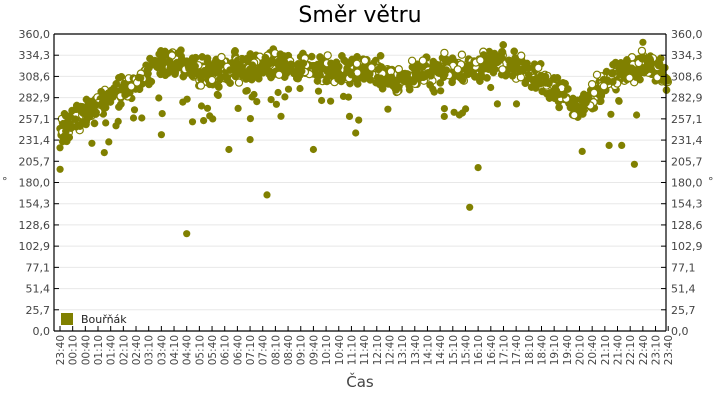 This screenshot has height=400, width=720. I want to click on x-tick-label: 11:40, so click(365, 350).